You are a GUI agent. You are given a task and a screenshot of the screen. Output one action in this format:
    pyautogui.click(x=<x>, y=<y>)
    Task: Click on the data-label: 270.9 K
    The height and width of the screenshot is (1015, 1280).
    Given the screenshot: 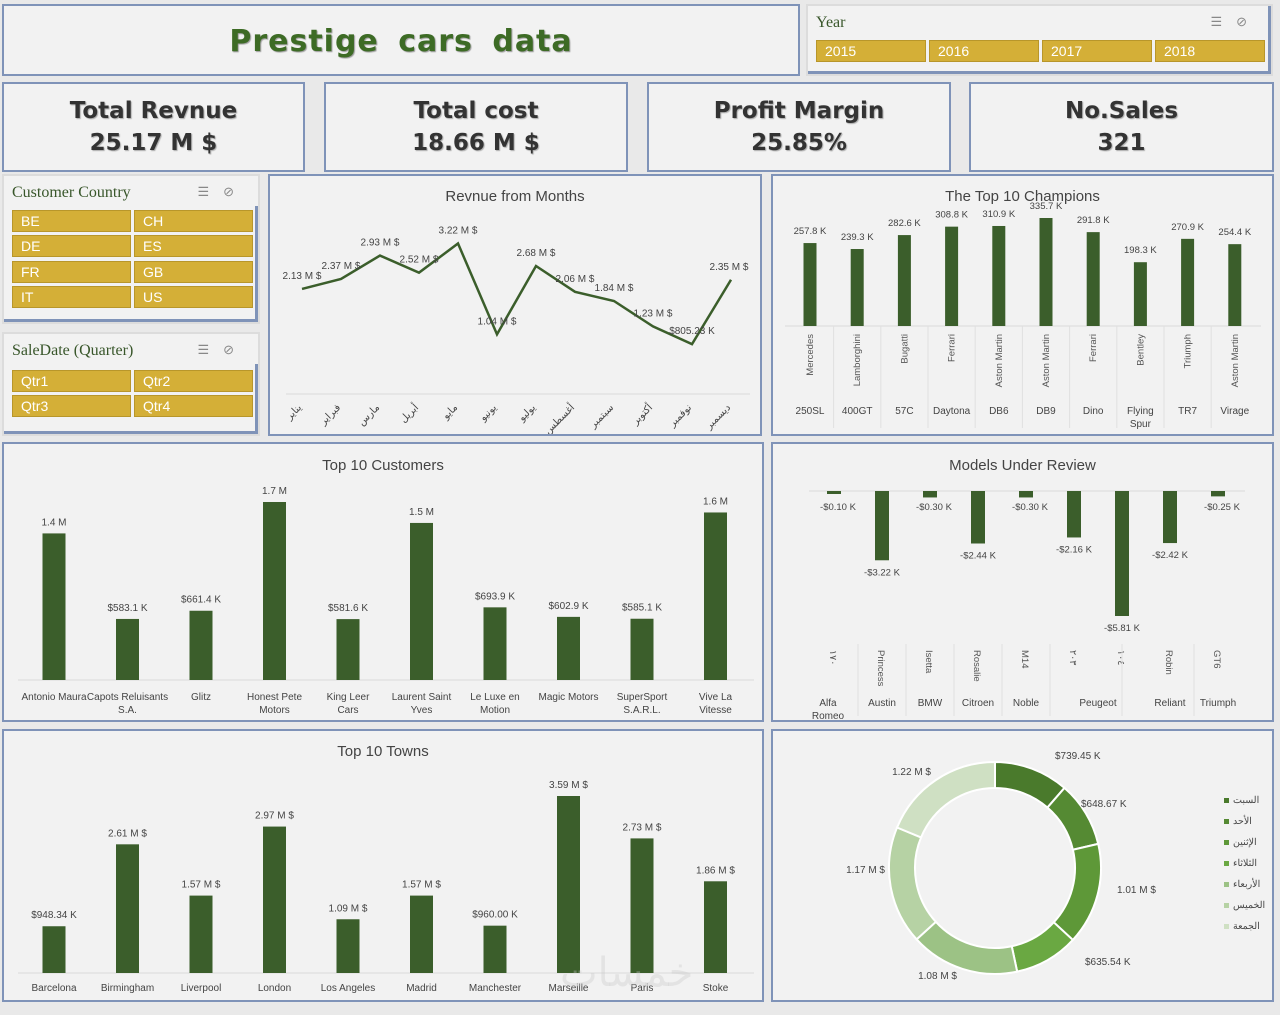 What is the action you would take?
    pyautogui.click(x=1187, y=227)
    